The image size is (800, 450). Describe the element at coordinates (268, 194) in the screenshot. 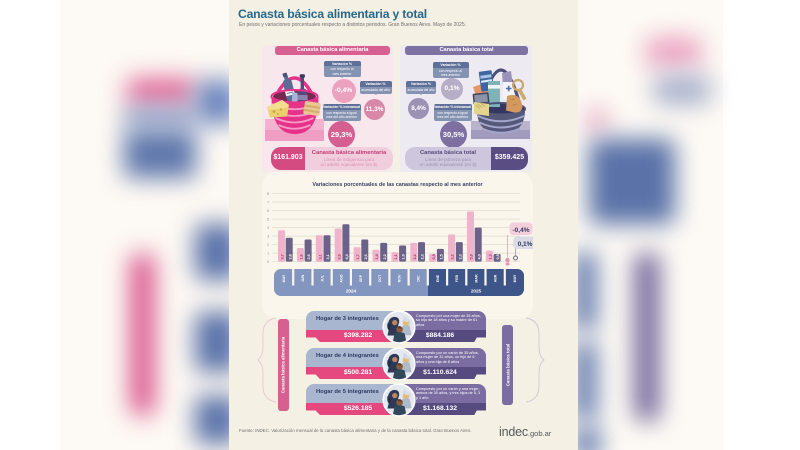

I see `svg-text: 8` at that location.